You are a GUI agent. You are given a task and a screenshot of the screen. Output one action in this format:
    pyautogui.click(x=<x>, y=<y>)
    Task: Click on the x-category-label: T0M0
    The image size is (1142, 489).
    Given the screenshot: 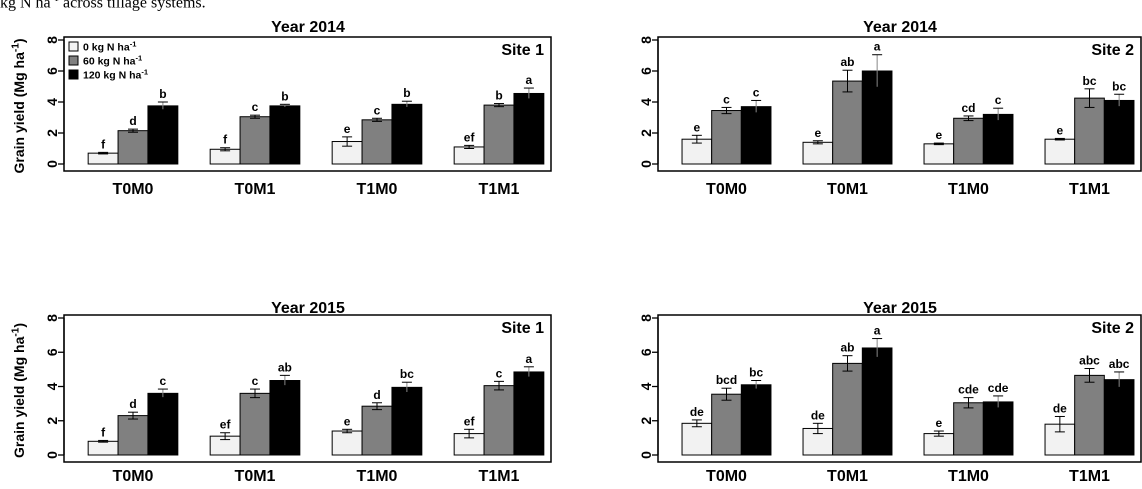 What is the action you would take?
    pyautogui.click(x=133, y=476)
    